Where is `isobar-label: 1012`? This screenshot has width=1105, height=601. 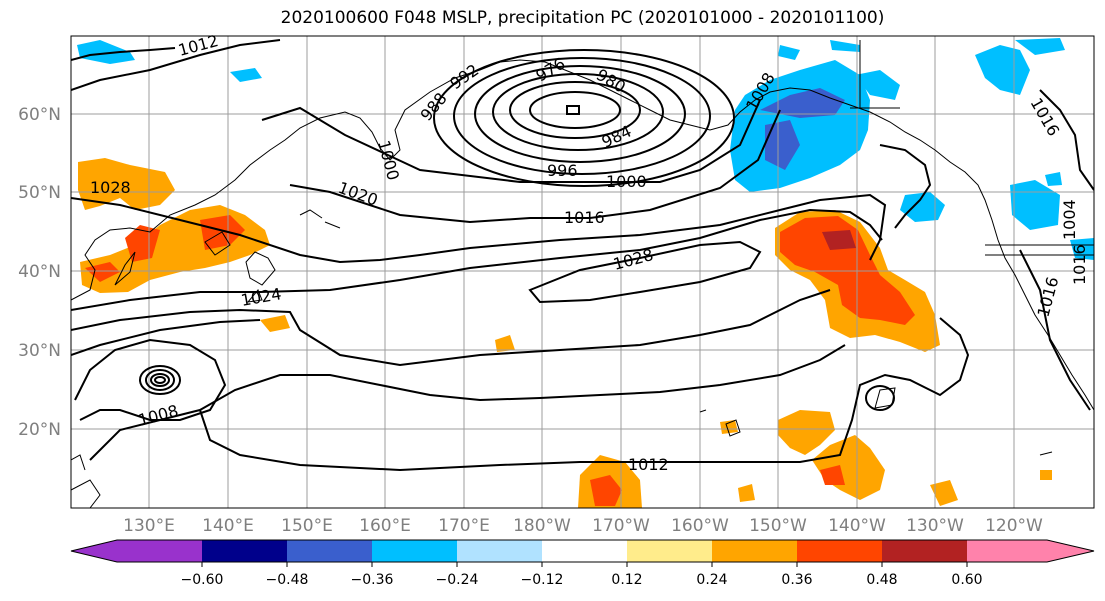 isobar-label: 1012 is located at coordinates (648, 464).